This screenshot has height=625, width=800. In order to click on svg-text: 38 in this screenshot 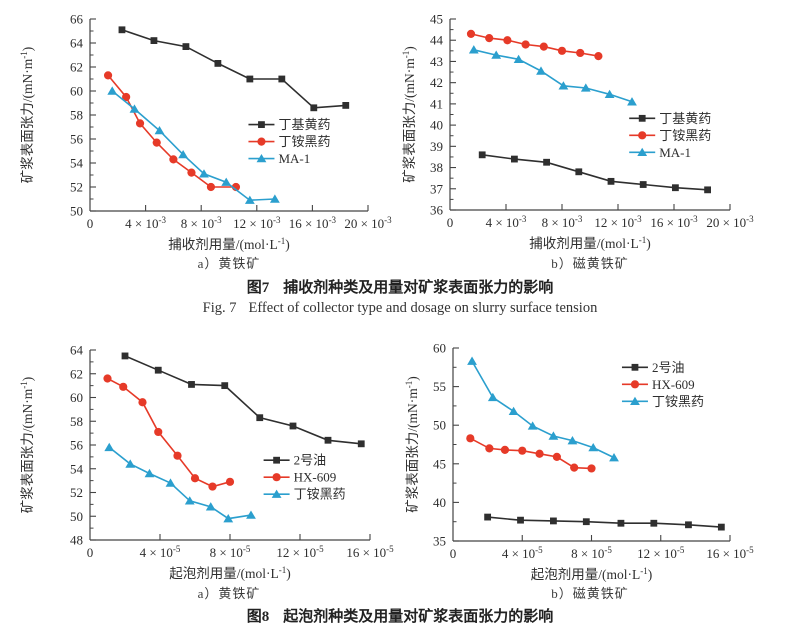, I will do `click(436, 167)`.